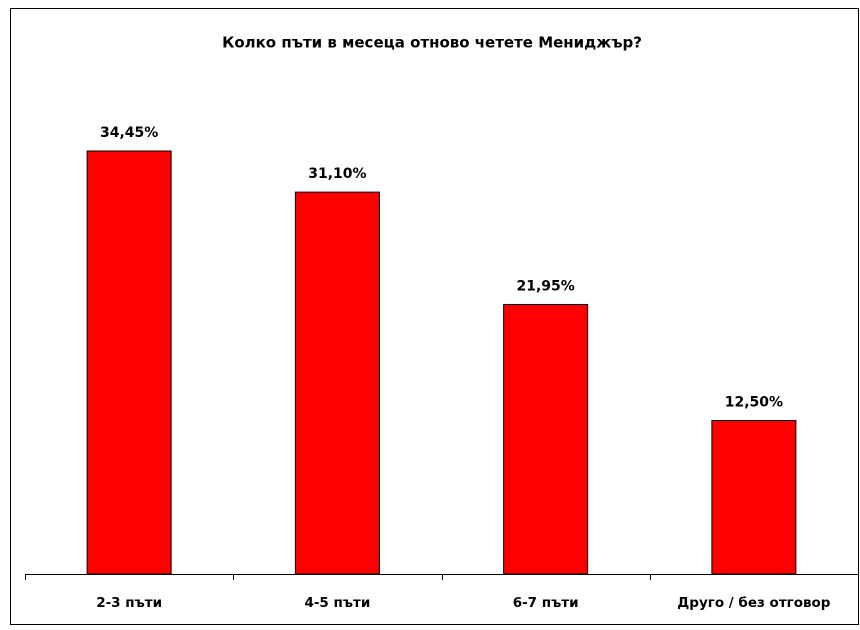  I want to click on x-tick-label: 6-7 пъти, so click(546, 603).